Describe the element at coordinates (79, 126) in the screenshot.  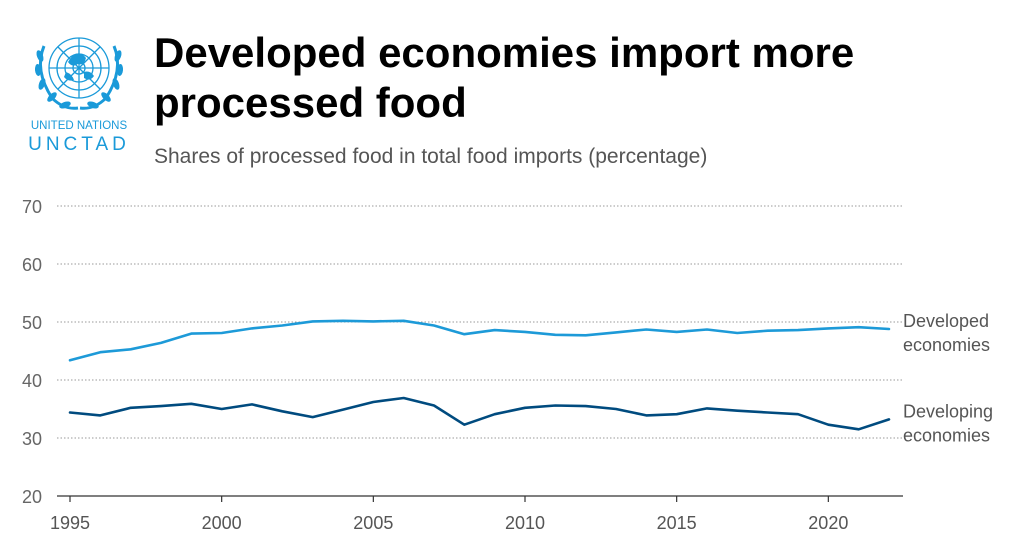
I see `logo-org-name: UNITED NATIONS` at that location.